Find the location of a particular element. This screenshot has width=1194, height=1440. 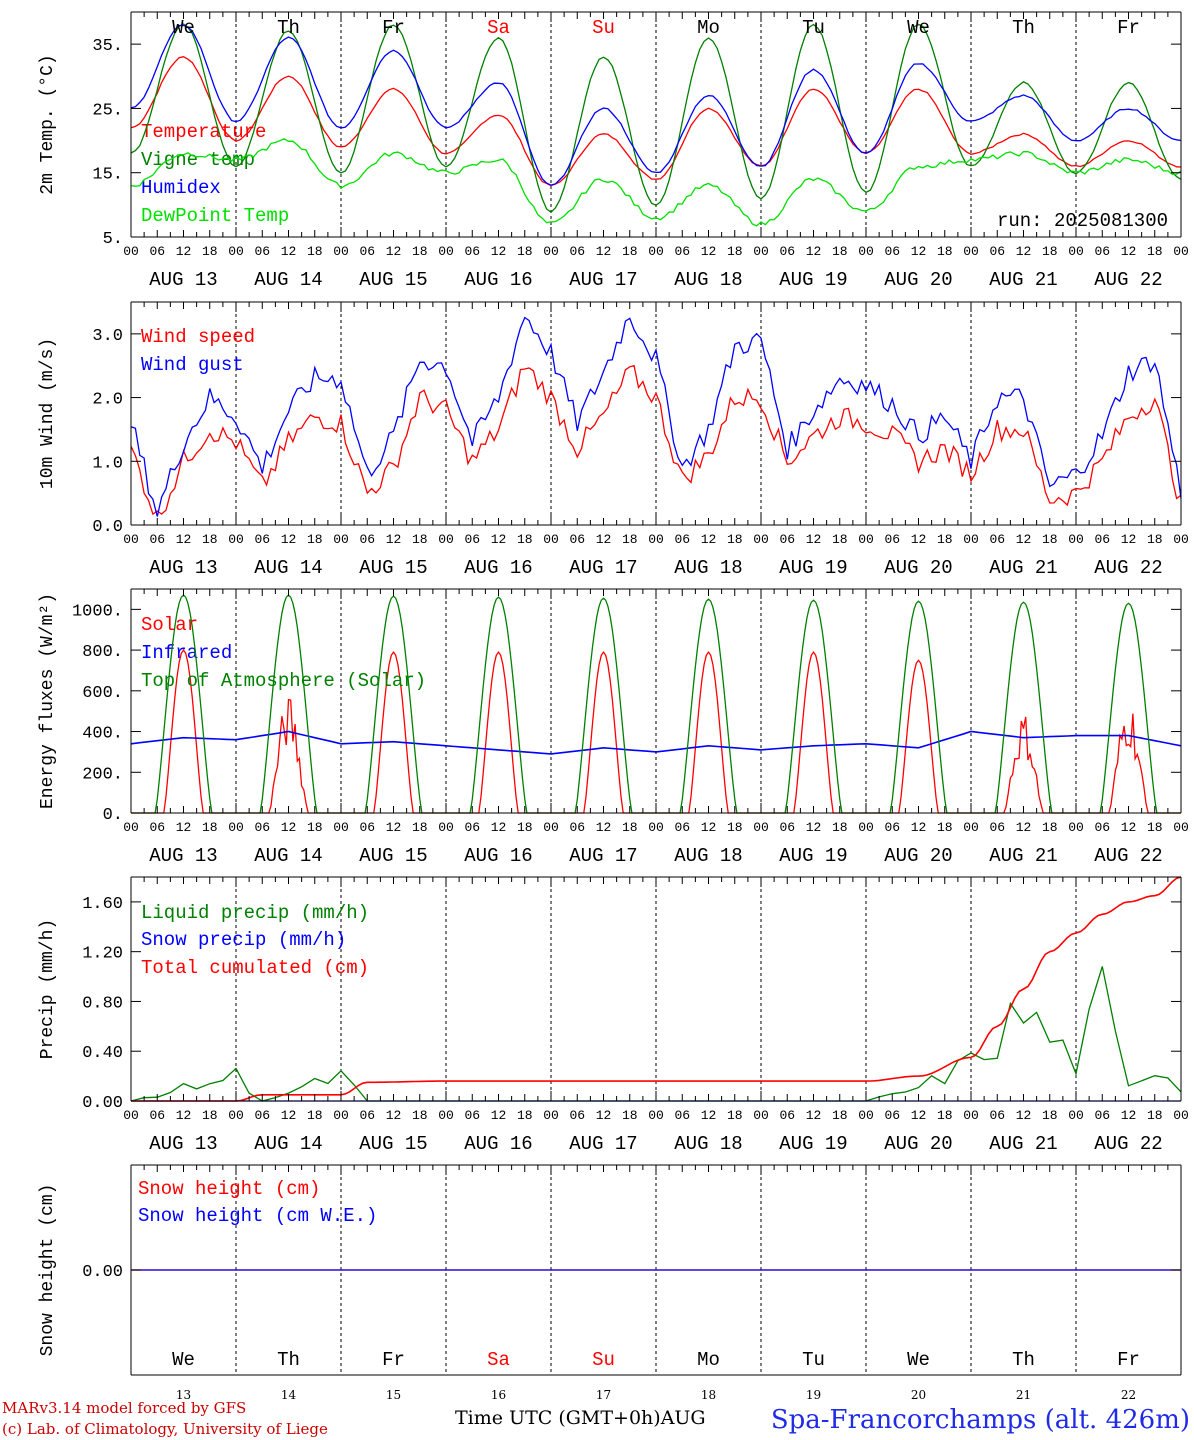

legend-solar: Solar is located at coordinates (169, 625).